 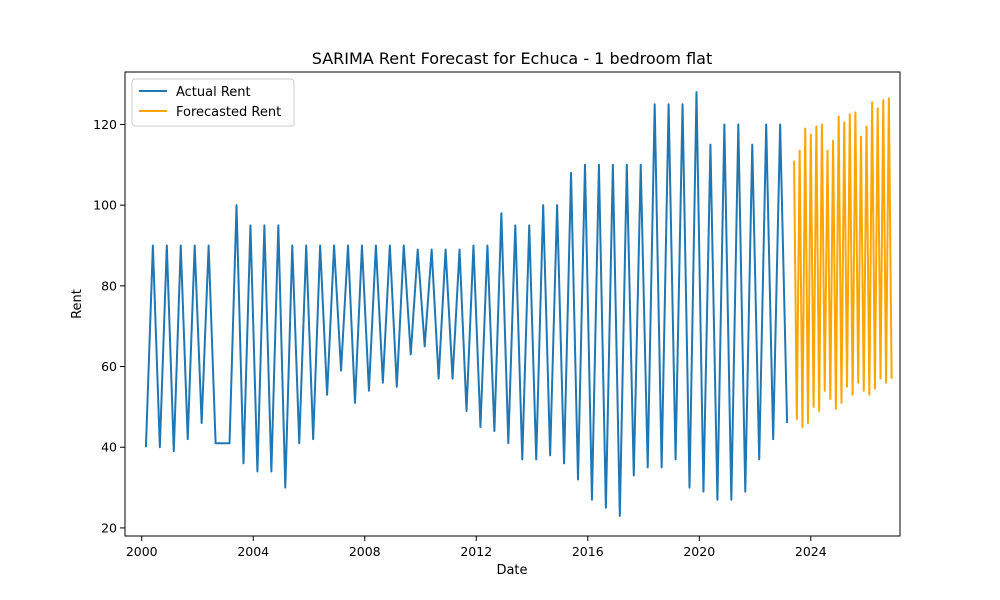 What do you see at coordinates (105, 205) in the screenshot?
I see `y-tick-label: 100` at bounding box center [105, 205].